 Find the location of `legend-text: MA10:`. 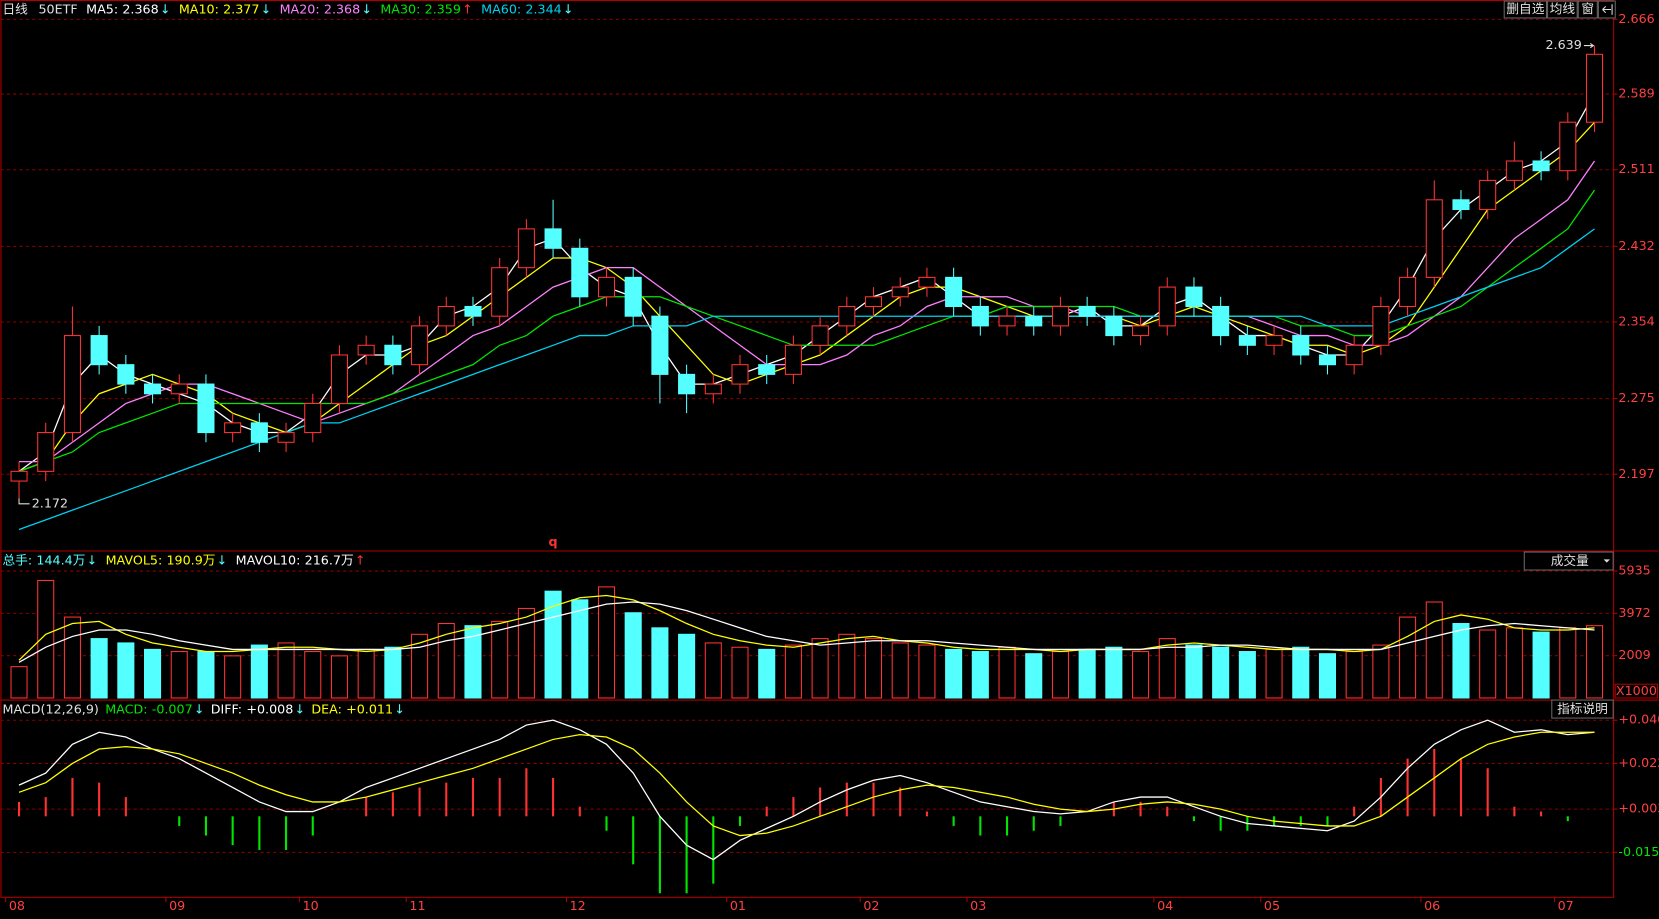

legend-text: MA10: is located at coordinates (199, 8).